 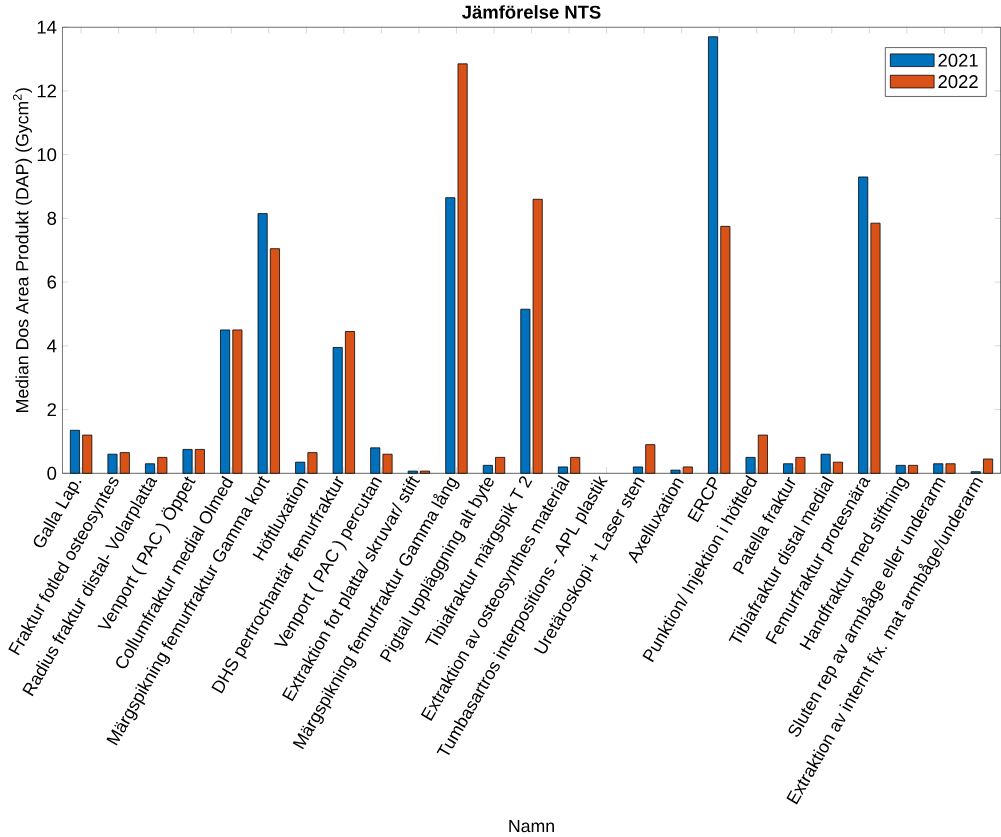 I want to click on legend-label: 2022, so click(x=958, y=81).